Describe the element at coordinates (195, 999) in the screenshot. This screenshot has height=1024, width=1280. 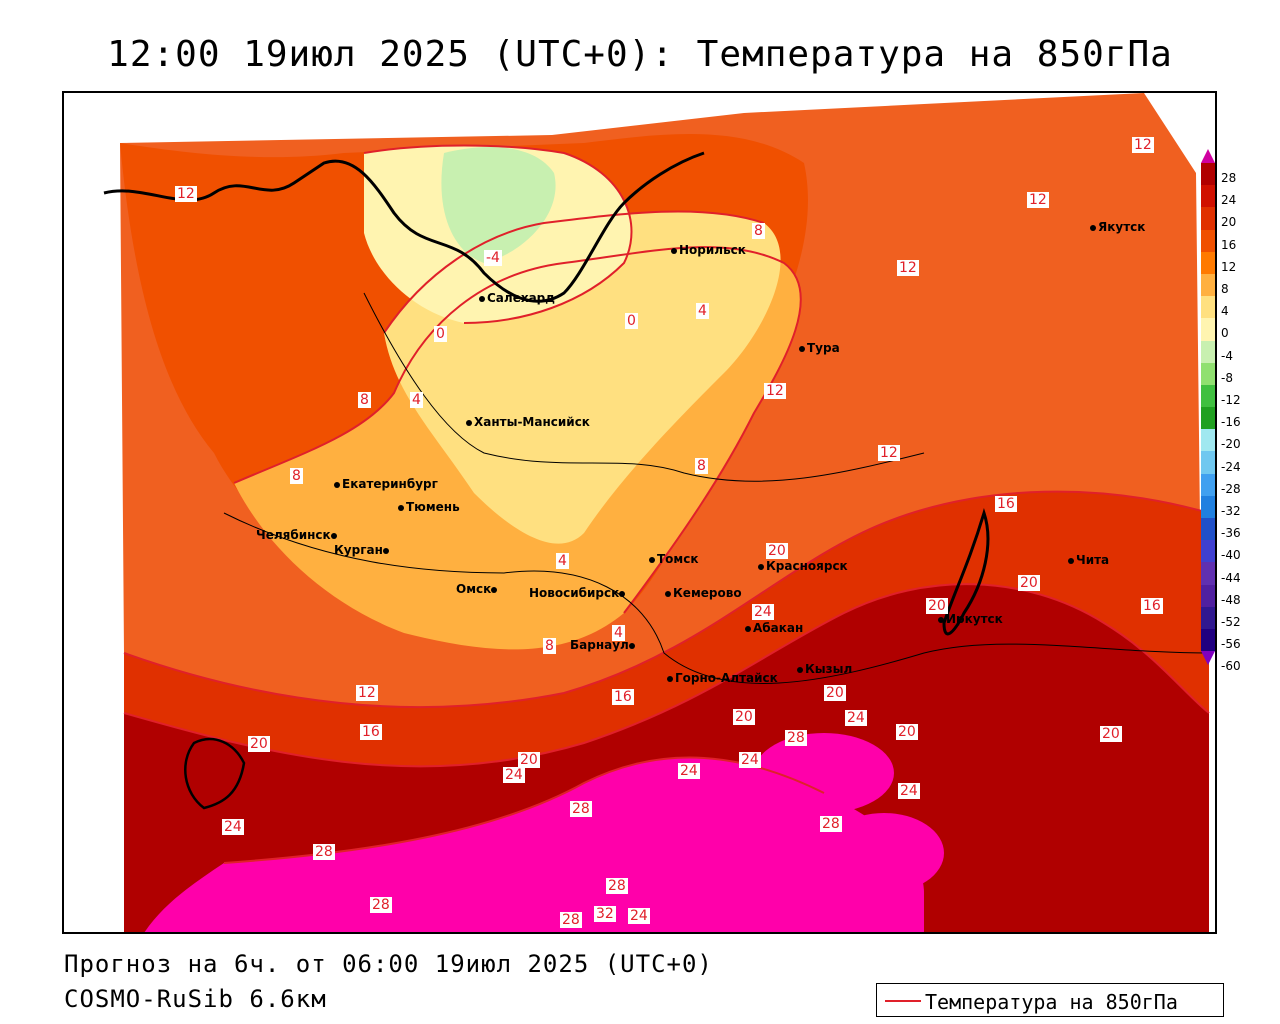
I see `model-text: COSMO-RuSib 6.6км` at that location.